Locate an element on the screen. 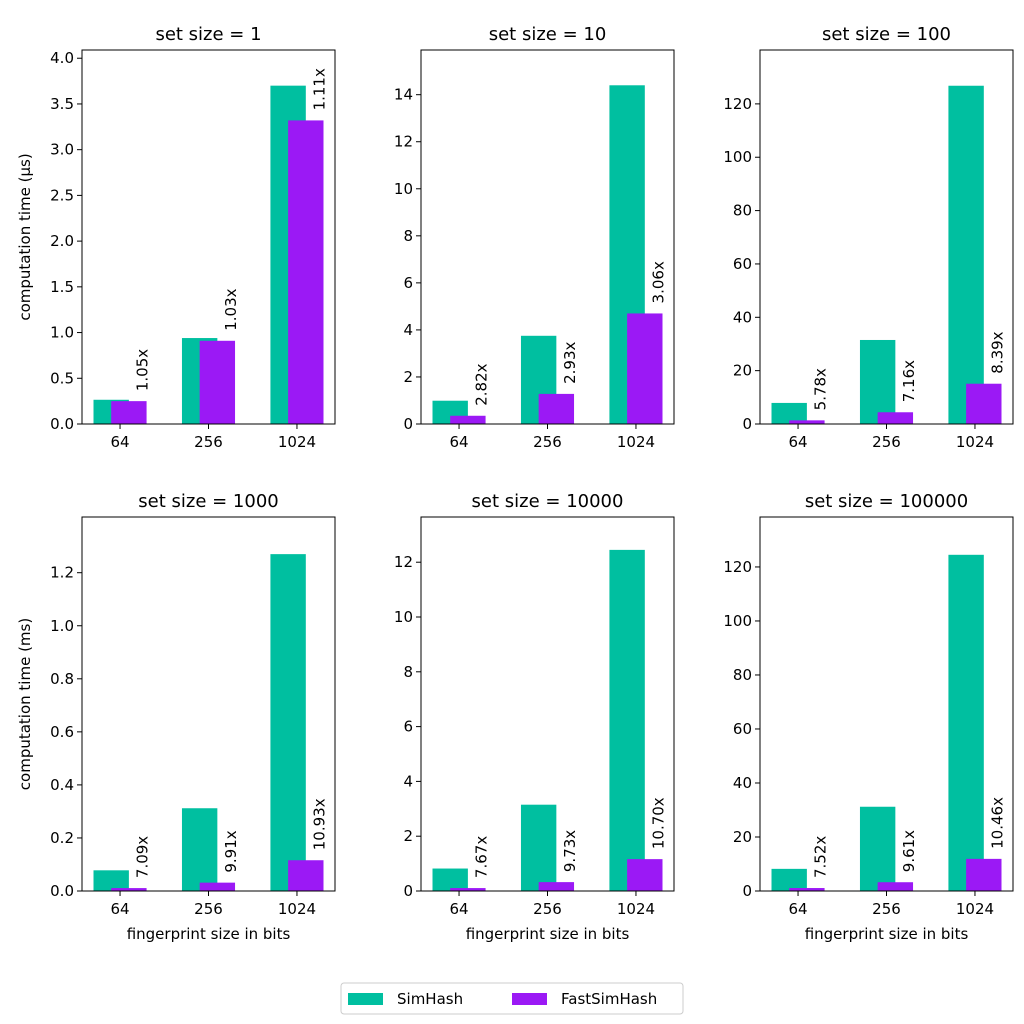 Image resolution: width=1024 pixels, height=1024 pixels. speedup-label: 9.91x is located at coordinates (231, 851).